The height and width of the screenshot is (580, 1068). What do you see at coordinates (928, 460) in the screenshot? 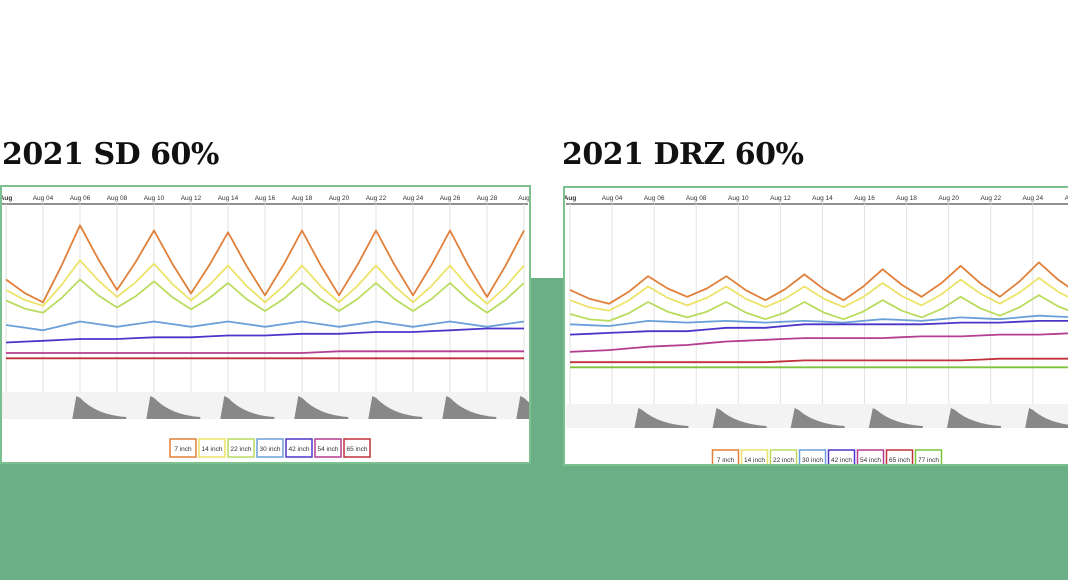
I see `legend-label: 77 inch` at bounding box center [928, 460].